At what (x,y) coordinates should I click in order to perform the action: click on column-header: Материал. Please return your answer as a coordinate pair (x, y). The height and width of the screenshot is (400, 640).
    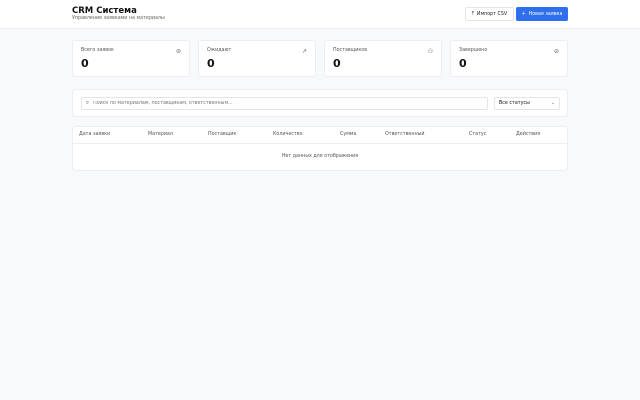
    Looking at the image, I should click on (160, 134).